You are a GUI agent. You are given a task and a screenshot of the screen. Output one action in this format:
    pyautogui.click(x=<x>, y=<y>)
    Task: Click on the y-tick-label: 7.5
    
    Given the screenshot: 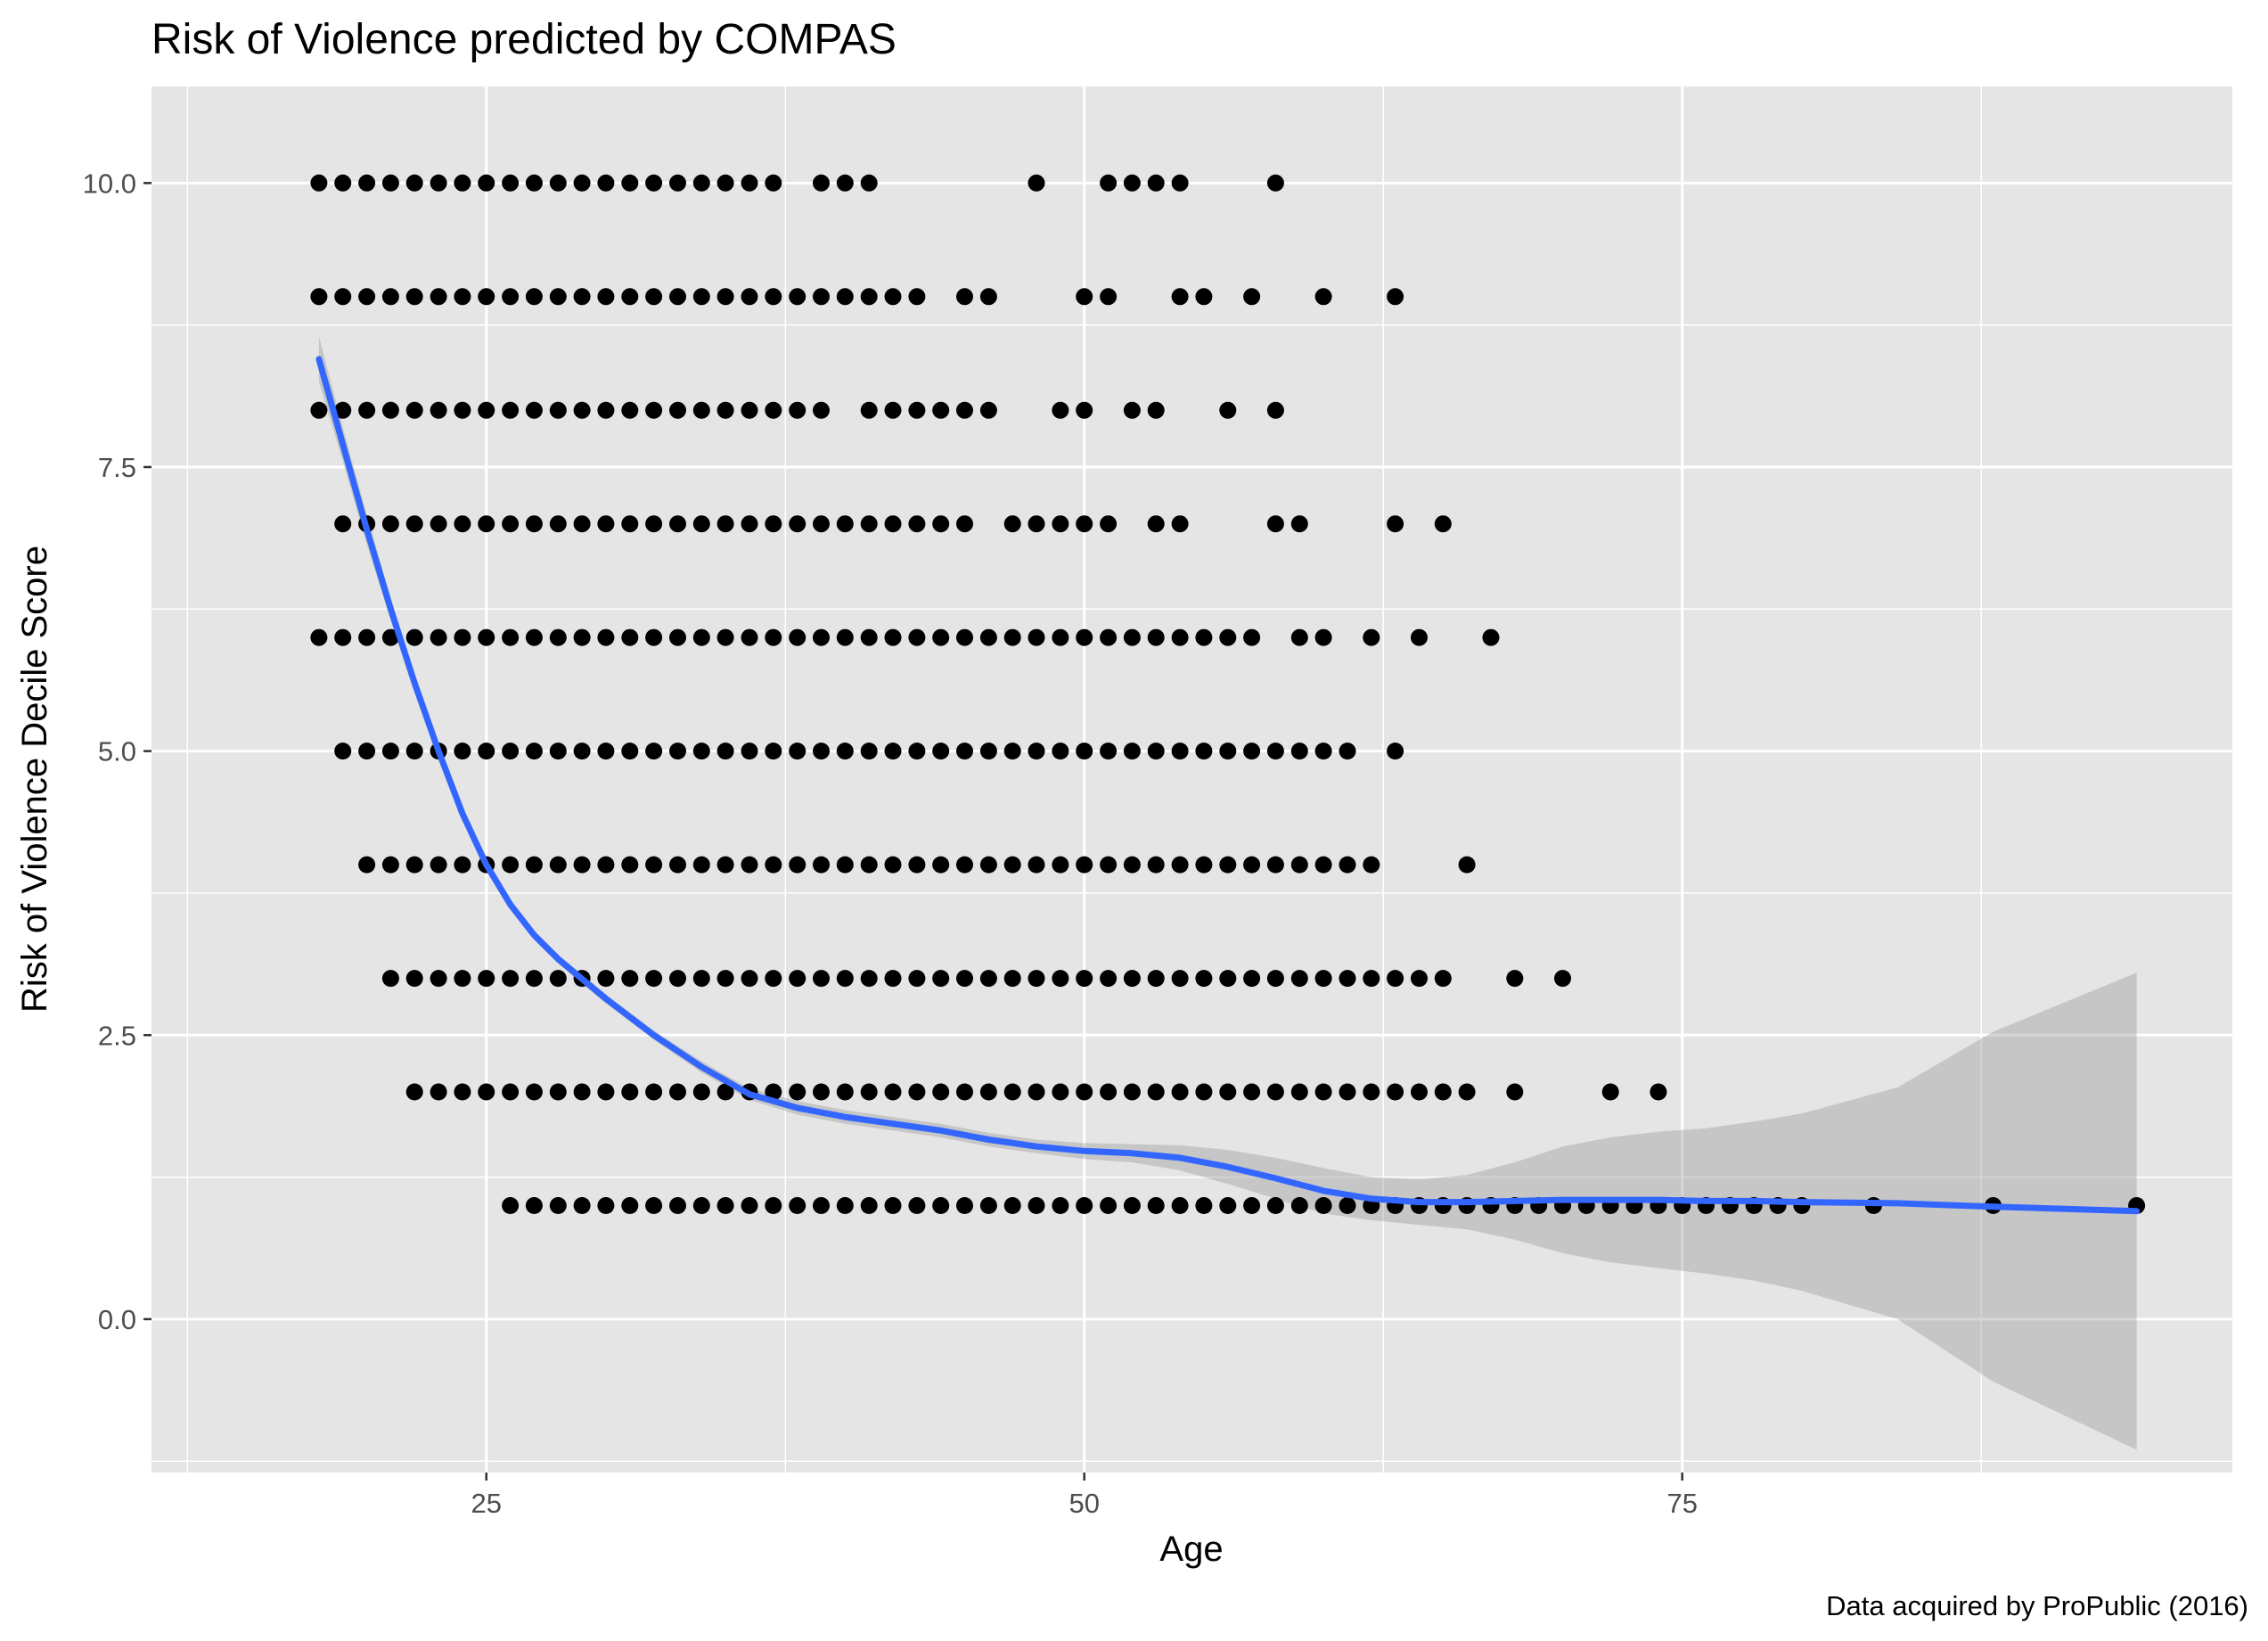 What is the action you would take?
    pyautogui.click(x=117, y=468)
    